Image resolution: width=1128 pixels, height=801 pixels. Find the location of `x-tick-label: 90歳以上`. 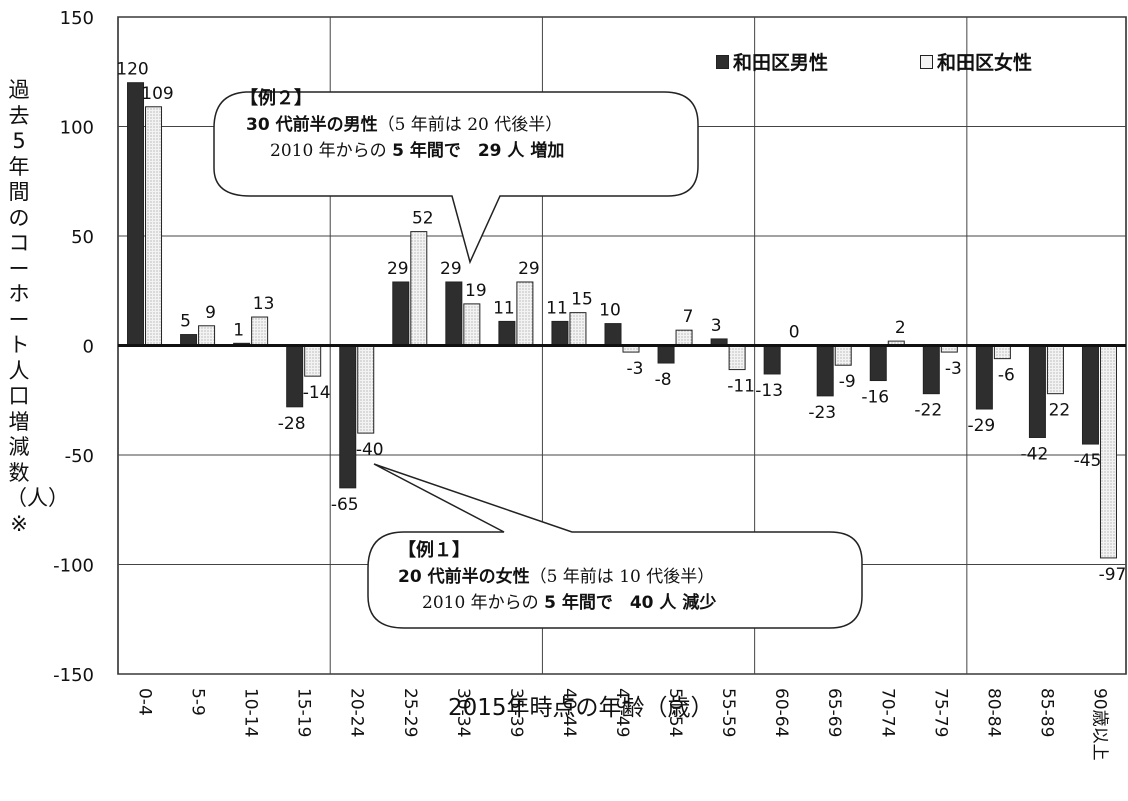

x-tick-label: 90歳以上 is located at coordinates (1099, 724).